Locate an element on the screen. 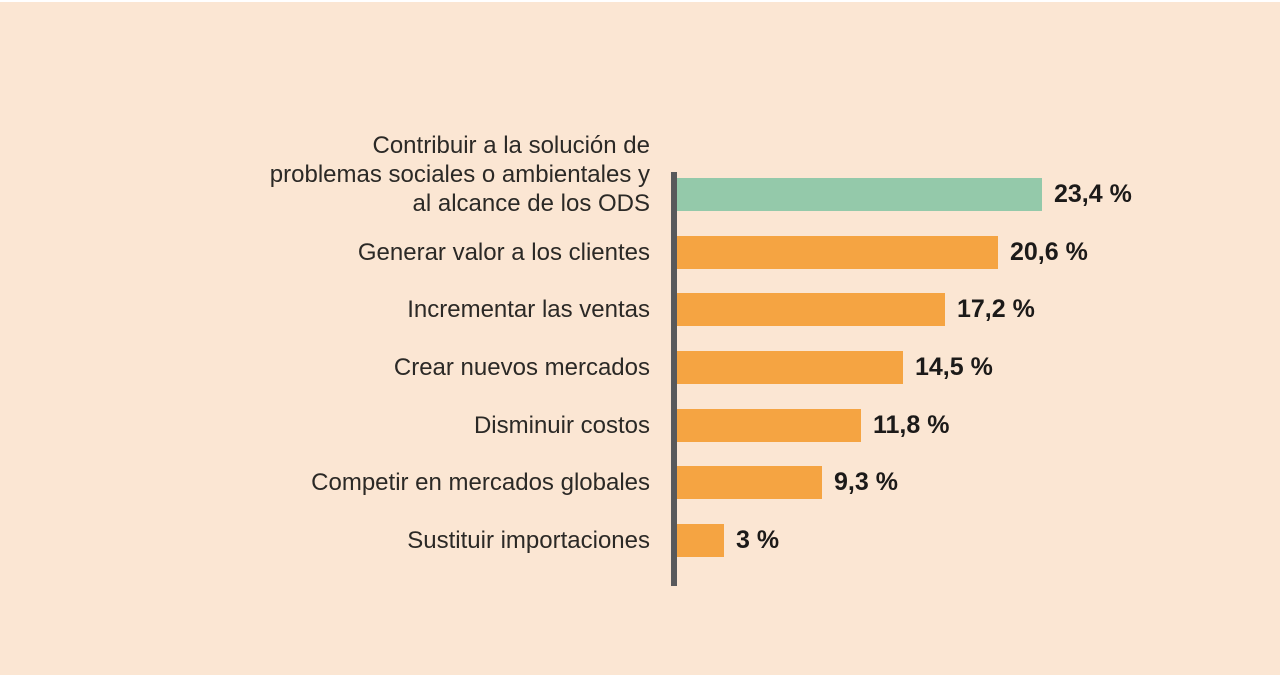 The height and width of the screenshot is (678, 1280). value-label: 9,3 % is located at coordinates (866, 482).